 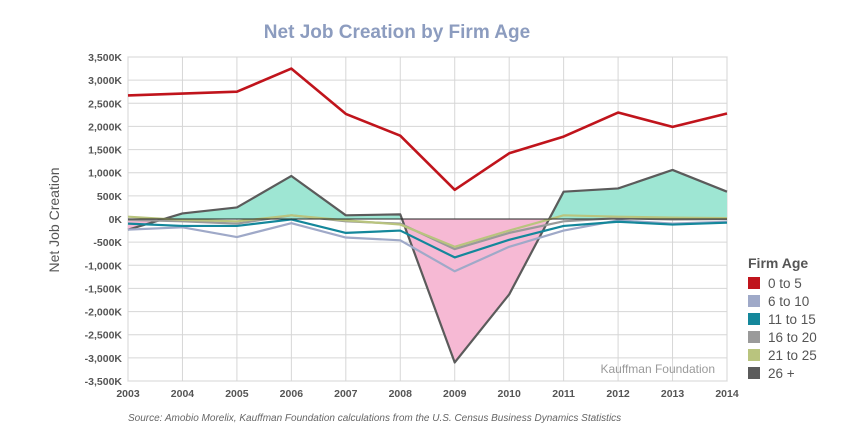 What do you see at coordinates (778, 263) in the screenshot?
I see `legend-title: Firm Age` at bounding box center [778, 263].